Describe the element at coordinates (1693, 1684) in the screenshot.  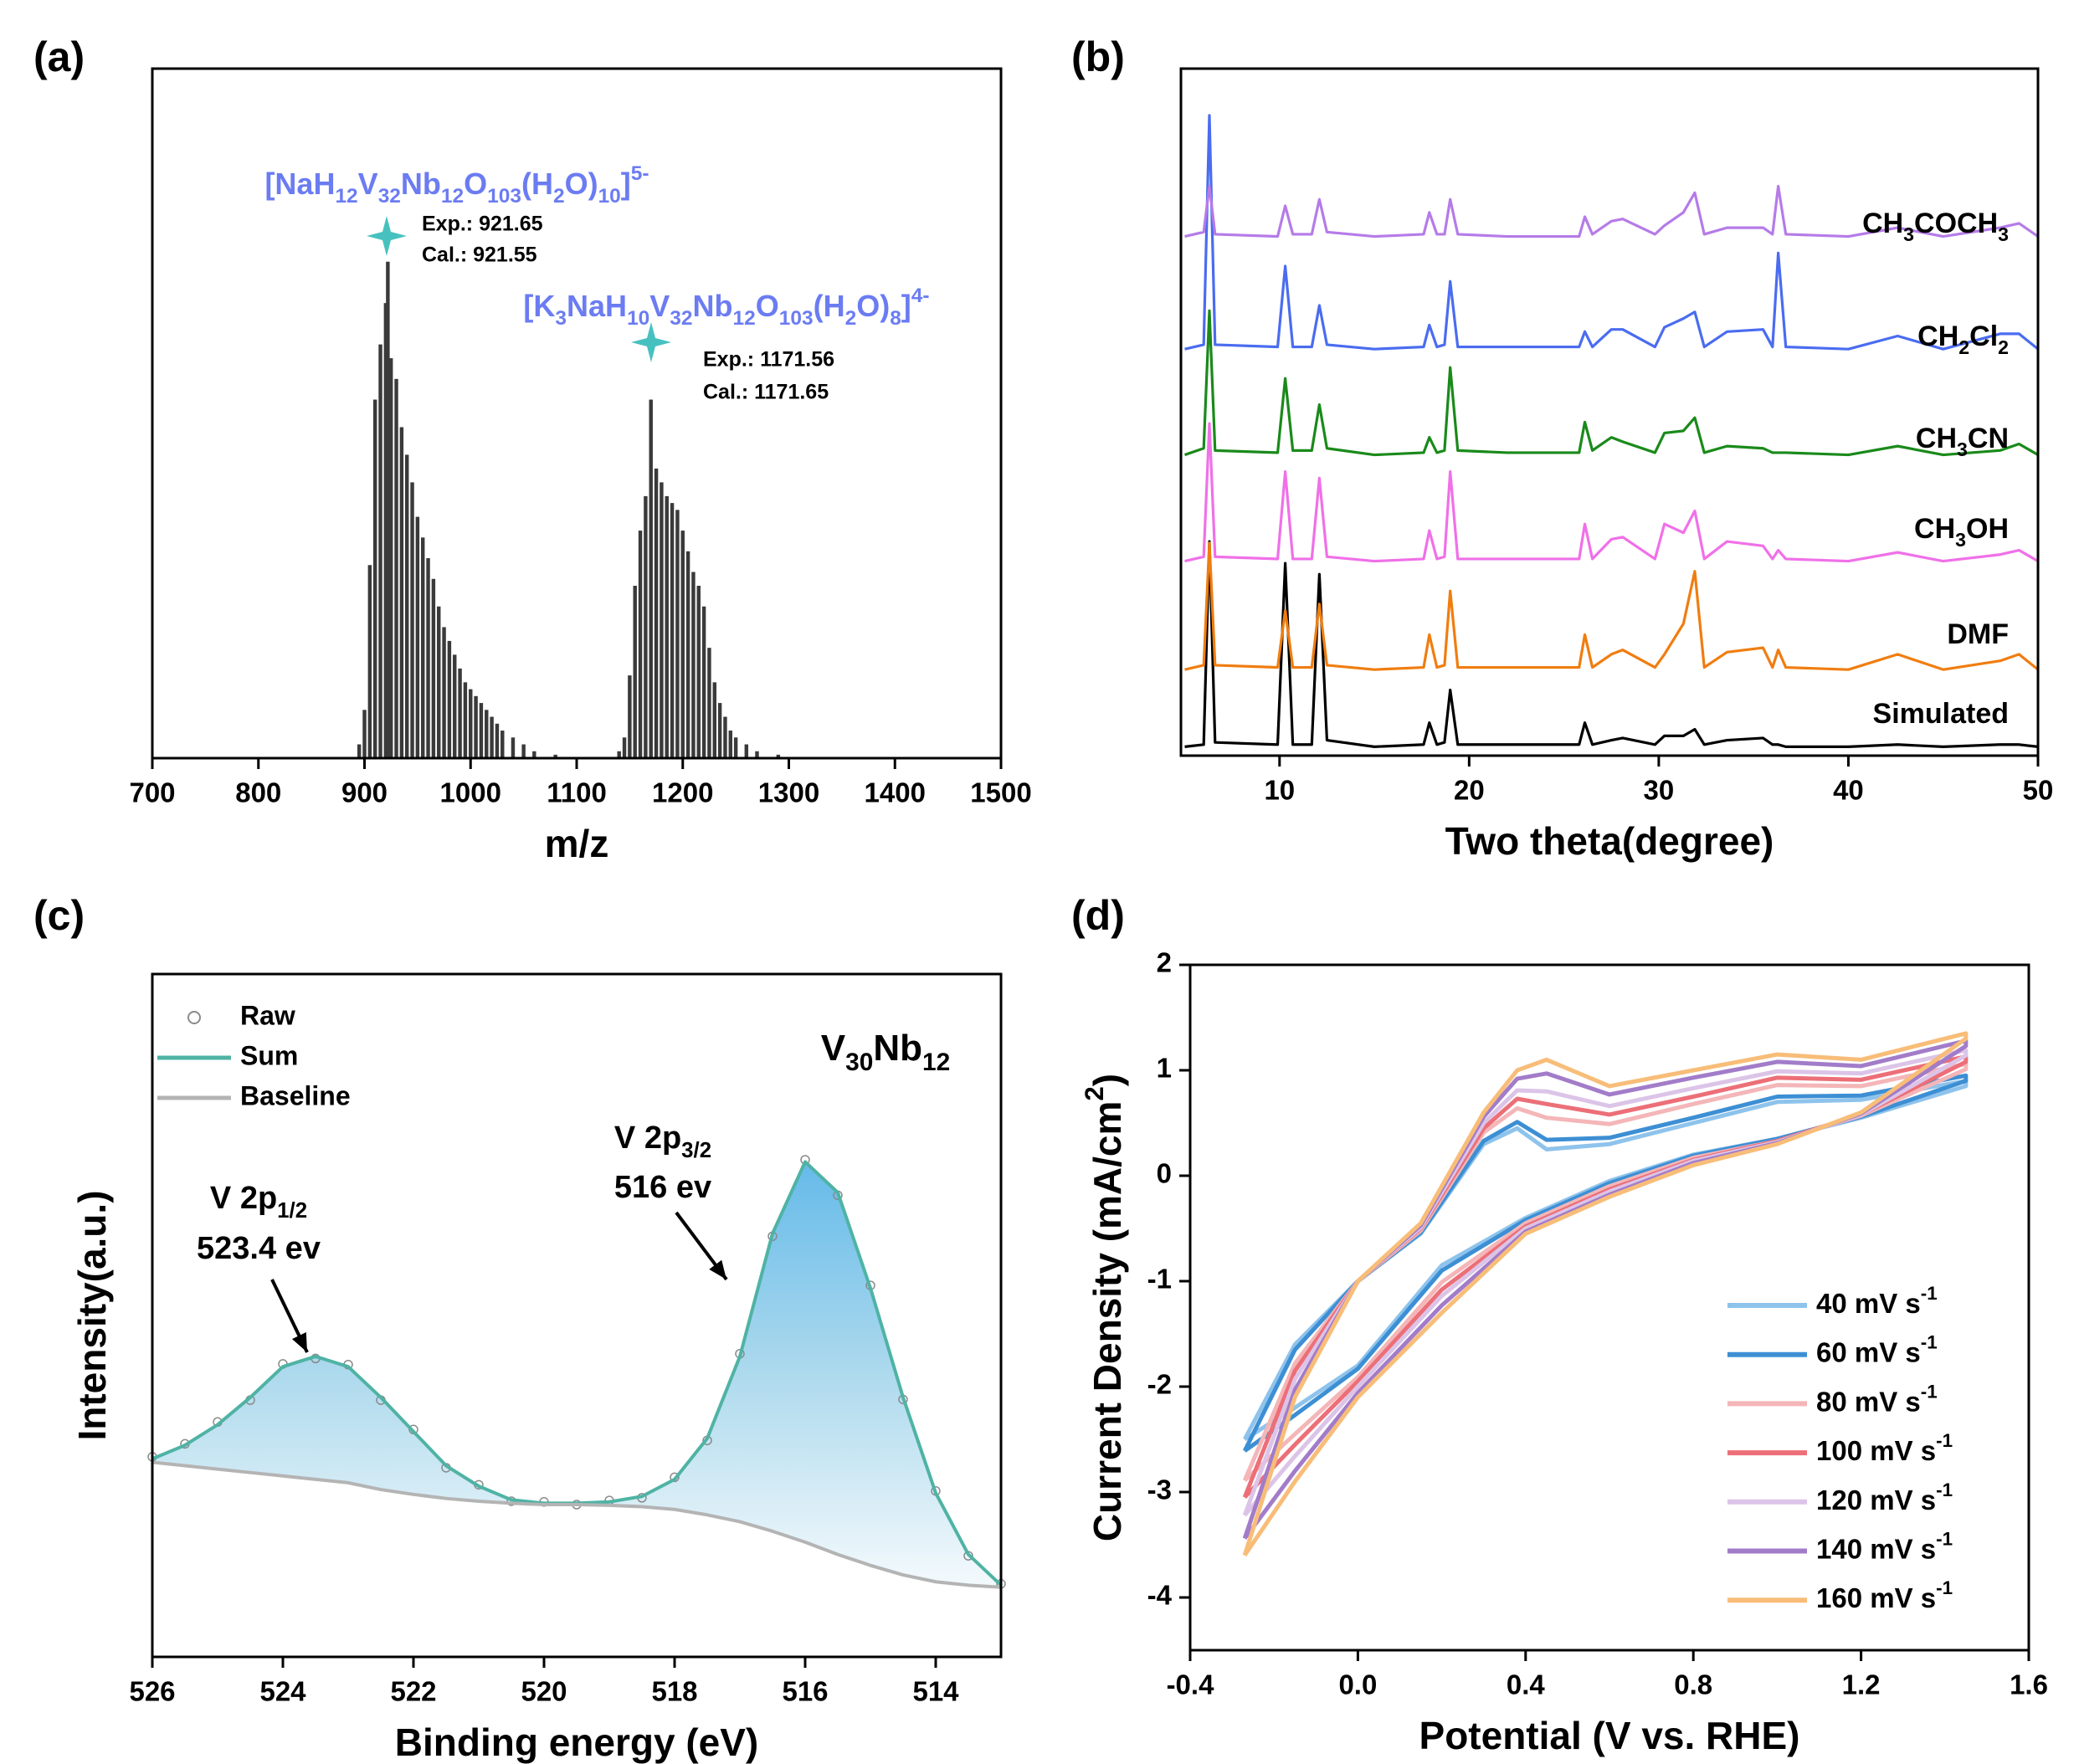
I see `x-tick-label: 0.8` at that location.